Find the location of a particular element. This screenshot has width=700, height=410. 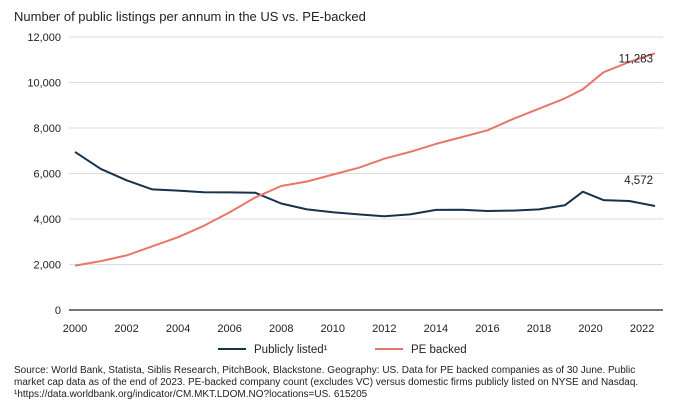

x-tick-label: 2010 is located at coordinates (333, 329).